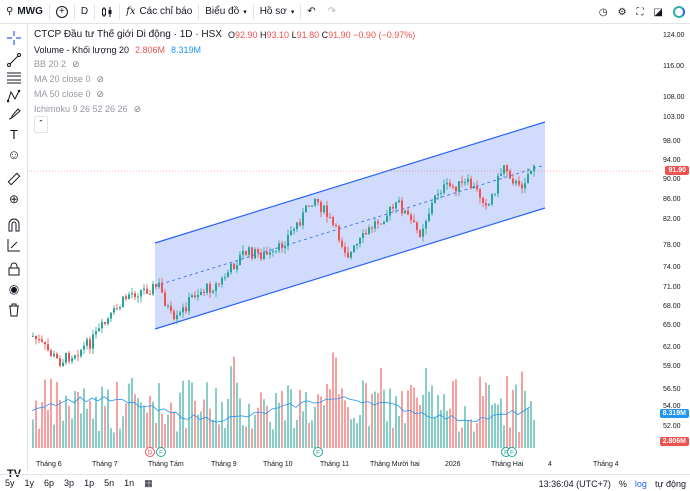  Describe the element at coordinates (225, 12) in the screenshot. I see `chart-type-menu: Biểu đồ ▾` at that location.